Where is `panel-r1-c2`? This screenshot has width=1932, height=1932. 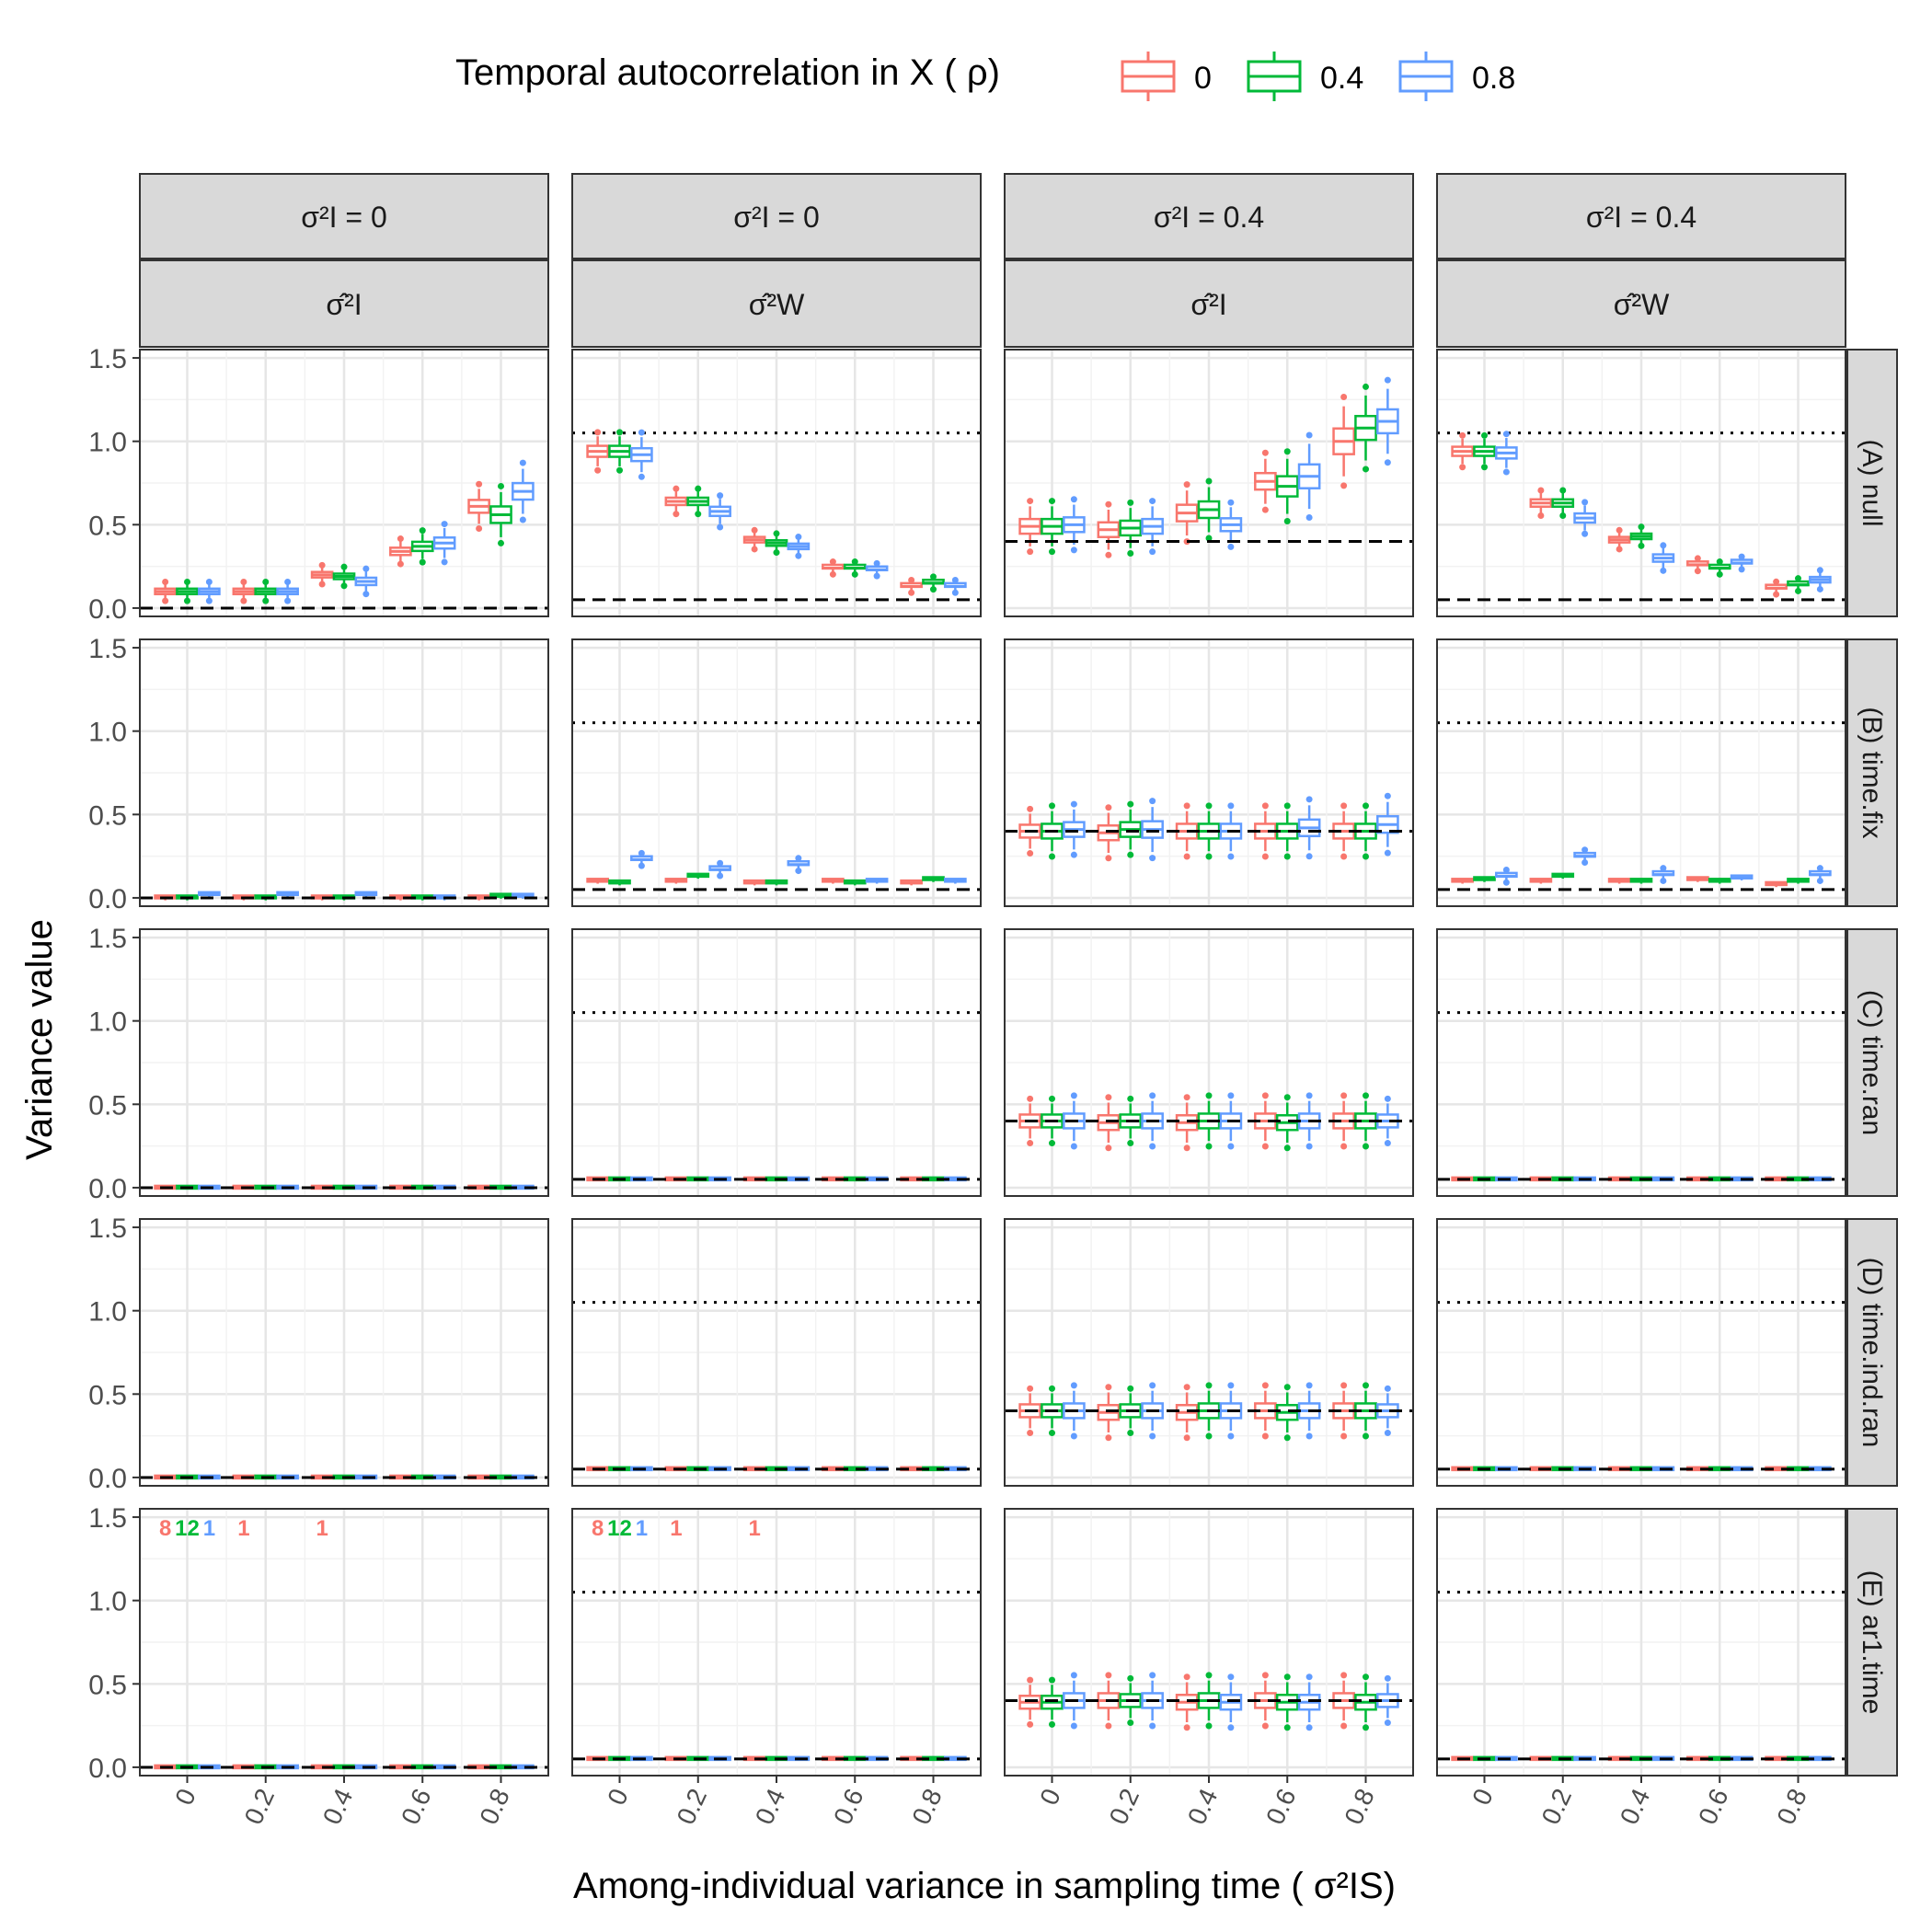 panel-r1-c2 is located at coordinates (1209, 772).